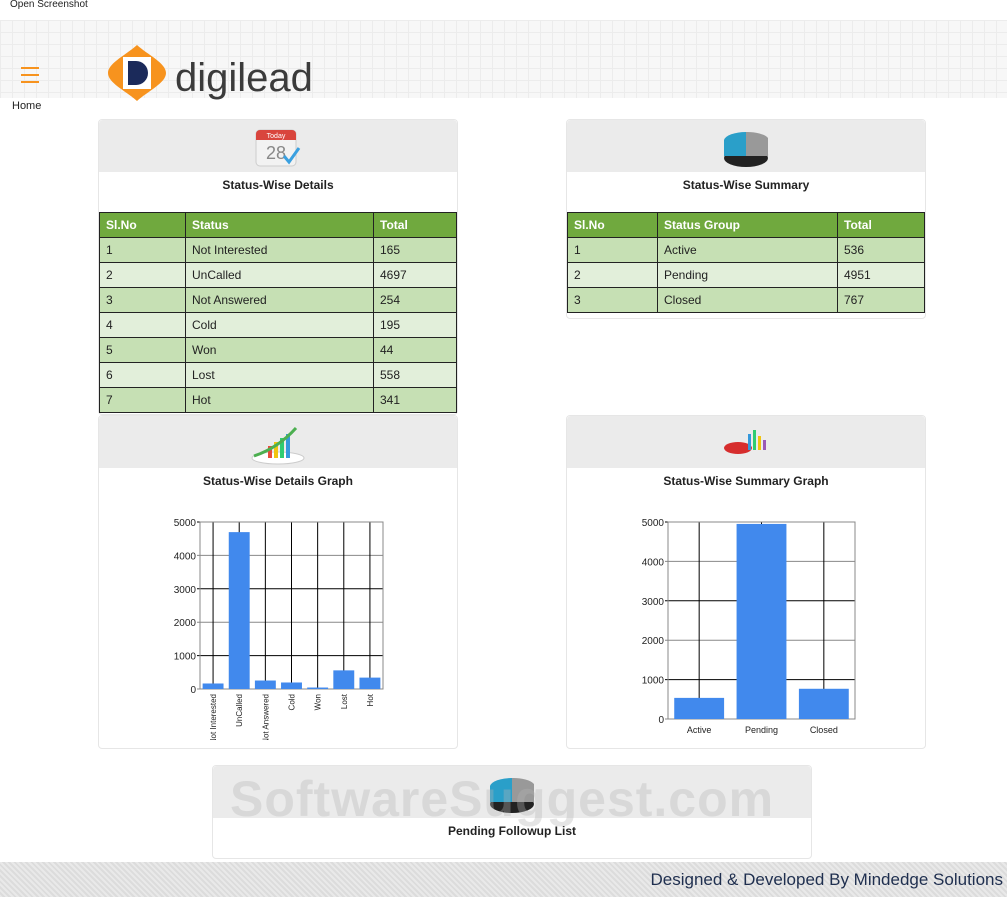  What do you see at coordinates (244, 78) in the screenshot?
I see `logo-text: digilead` at bounding box center [244, 78].